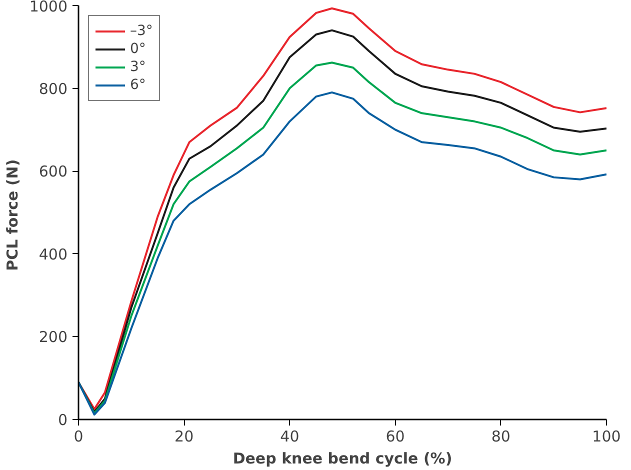 This screenshot has width=631, height=470. What do you see at coordinates (395, 437) in the screenshot?
I see `x-tick-label: 60` at bounding box center [395, 437].